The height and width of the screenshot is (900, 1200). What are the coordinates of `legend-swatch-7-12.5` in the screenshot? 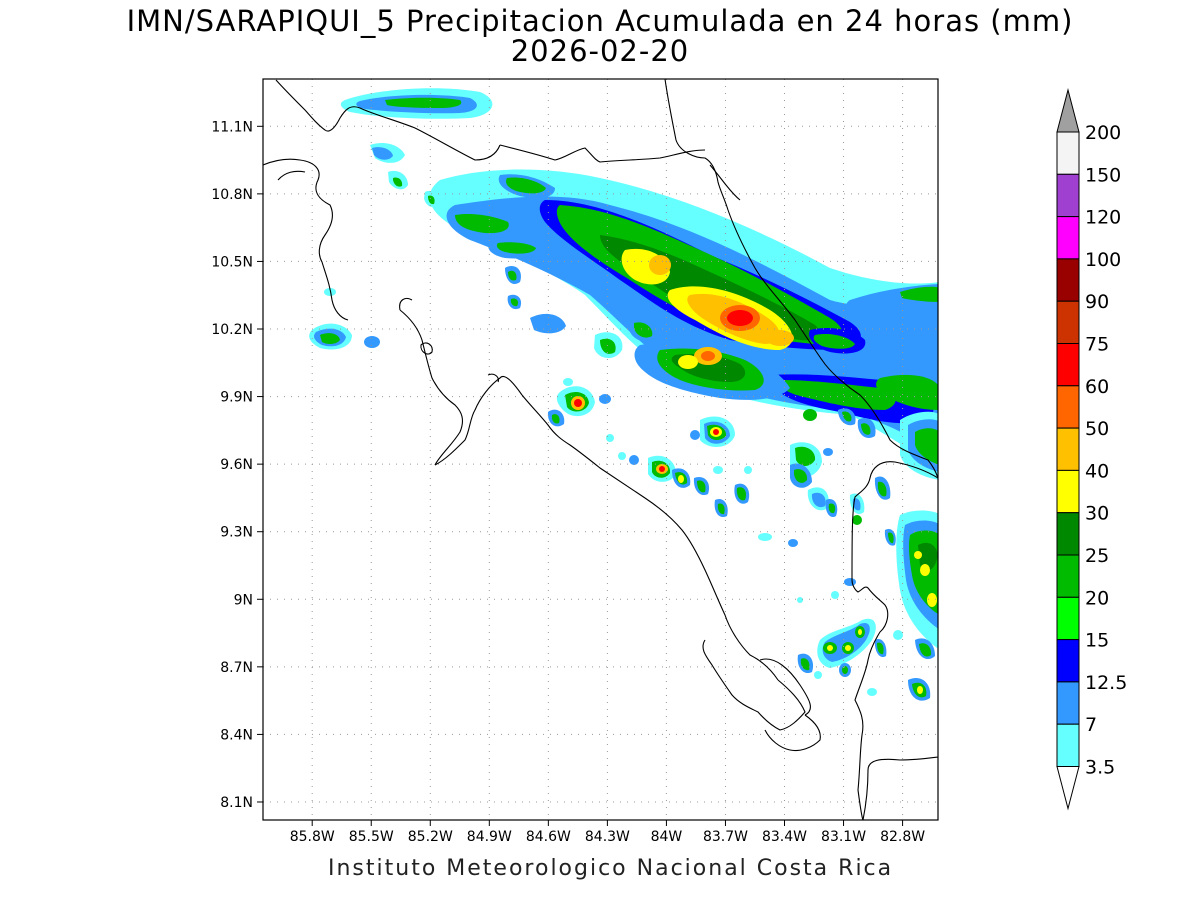 It's located at (1068, 703).